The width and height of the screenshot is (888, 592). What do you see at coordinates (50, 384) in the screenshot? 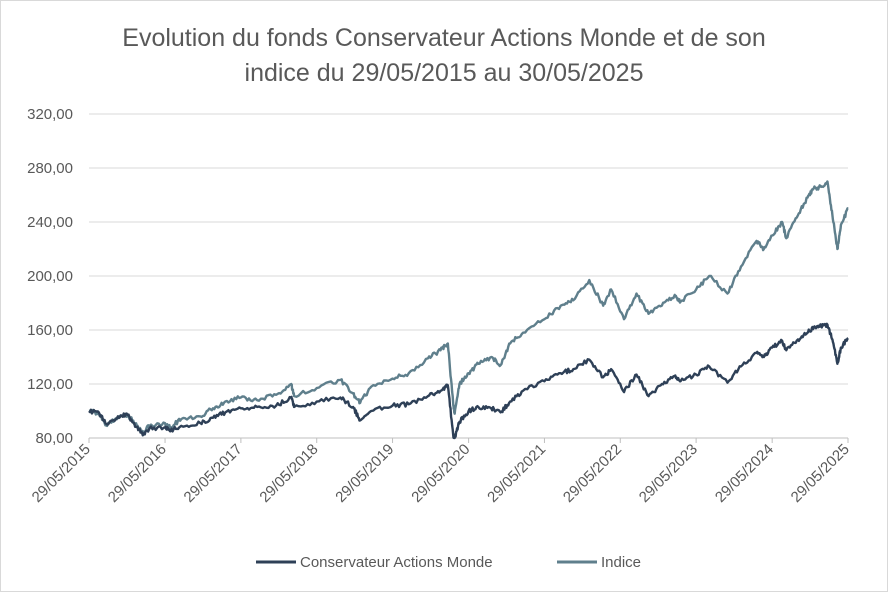
I see `y-tick-label: 120,00` at bounding box center [50, 384].